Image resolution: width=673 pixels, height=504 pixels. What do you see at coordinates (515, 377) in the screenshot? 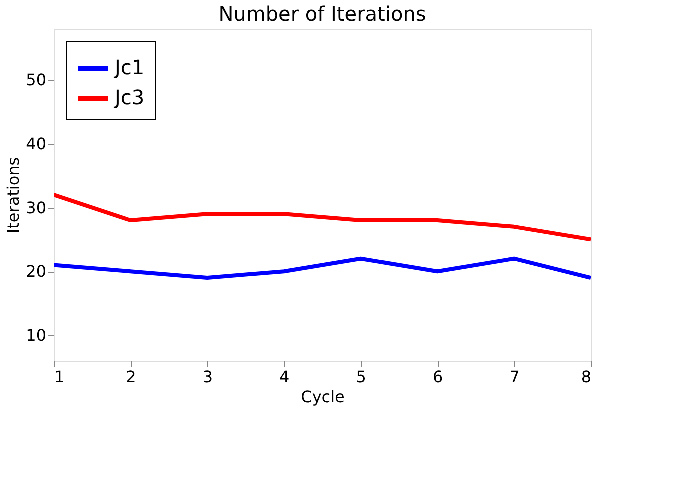
I see `x-tick-label: 7` at bounding box center [515, 377].